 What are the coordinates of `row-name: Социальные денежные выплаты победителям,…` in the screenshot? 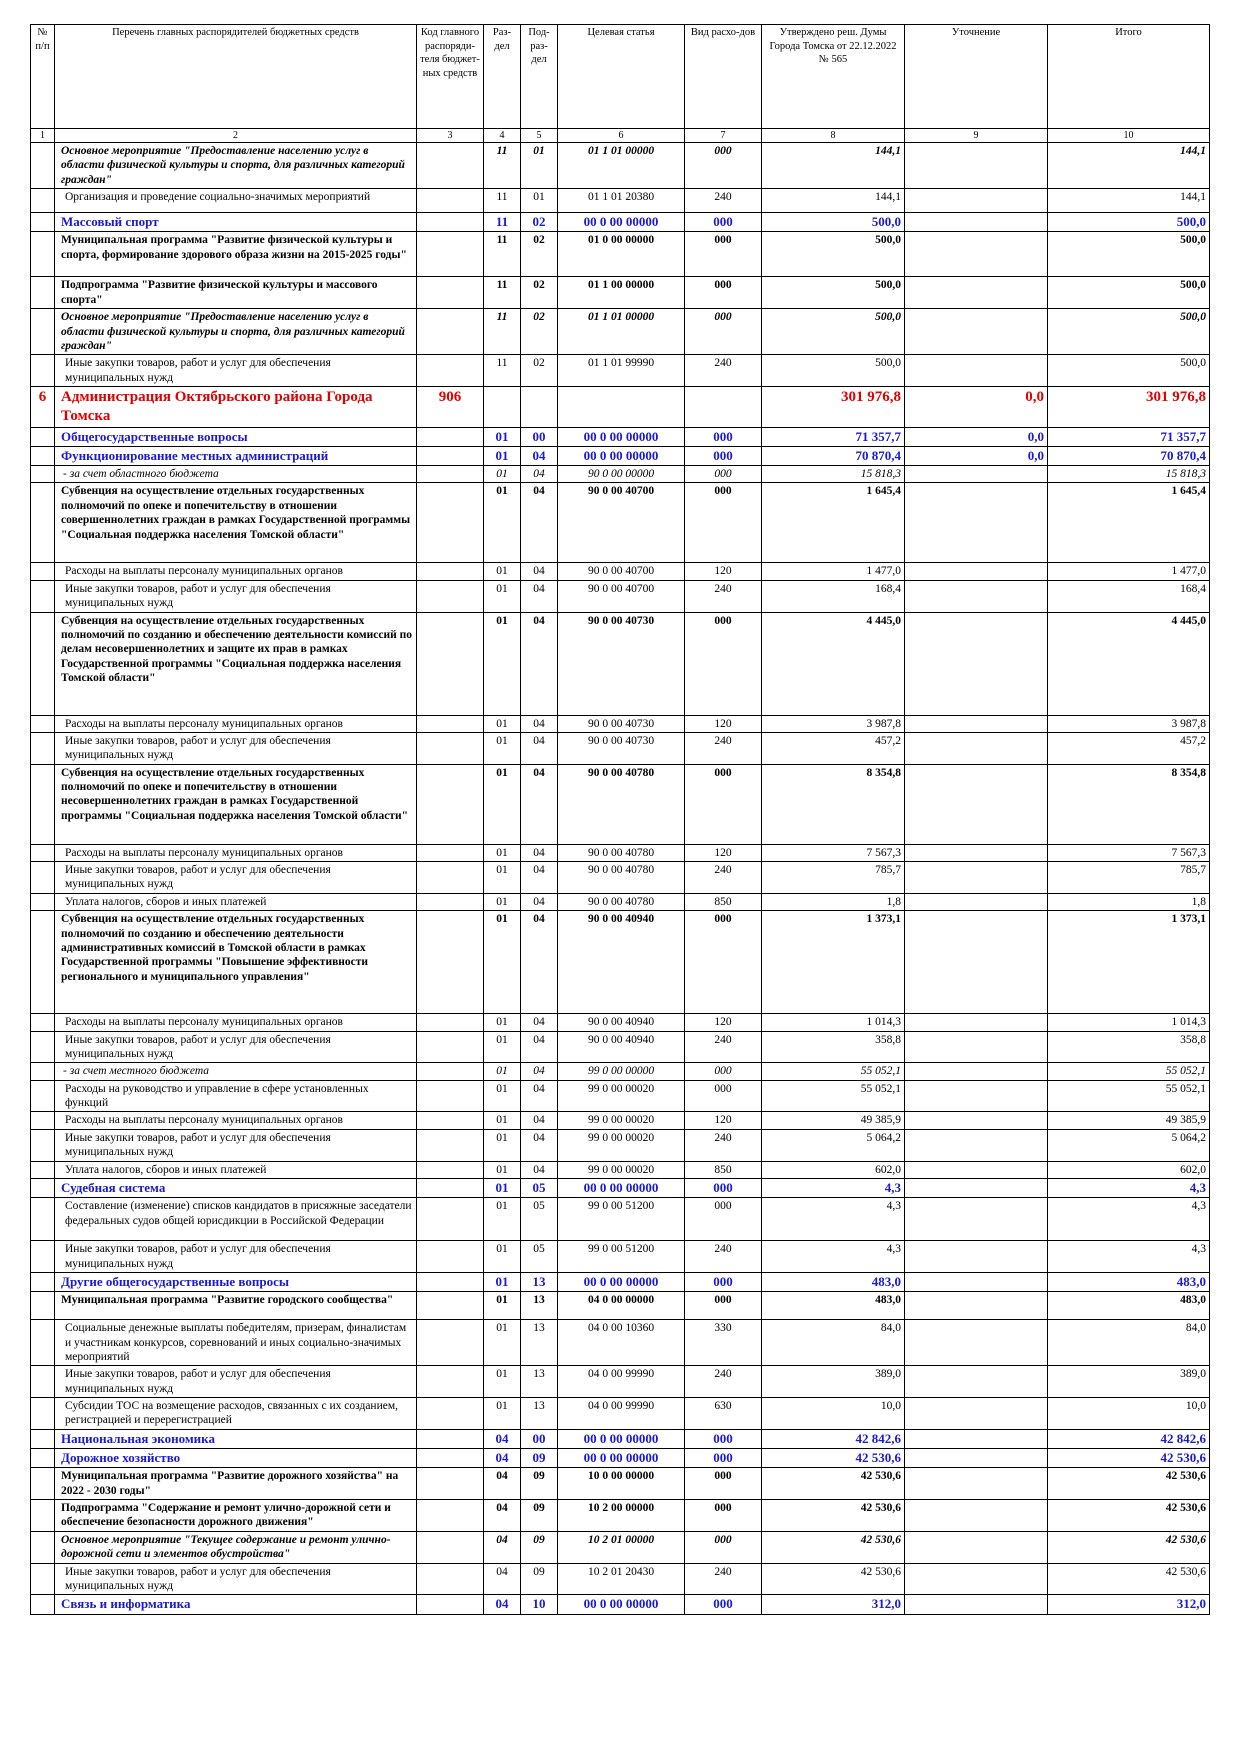 It's located at (235, 1343).